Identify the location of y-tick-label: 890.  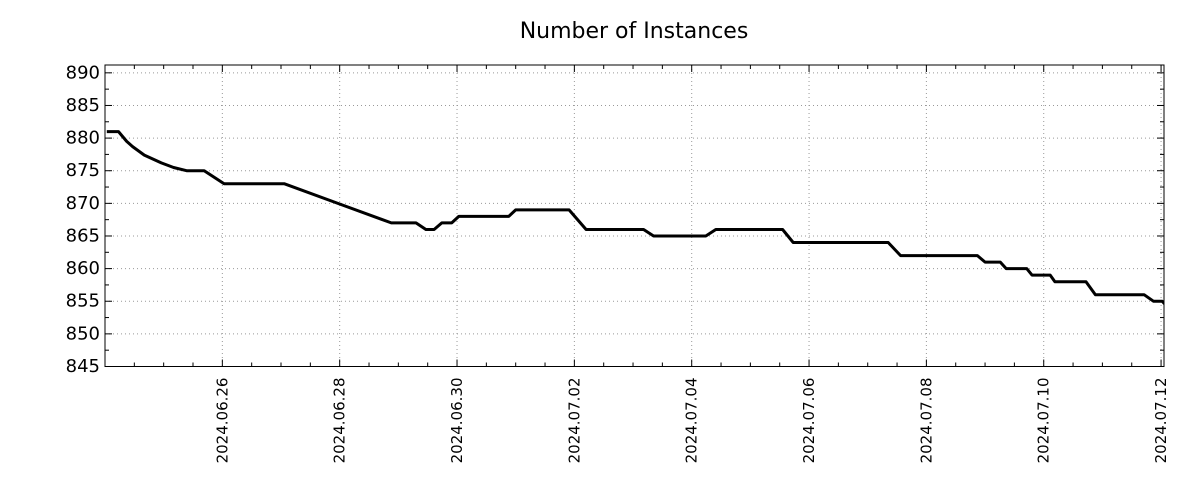
(83, 72).